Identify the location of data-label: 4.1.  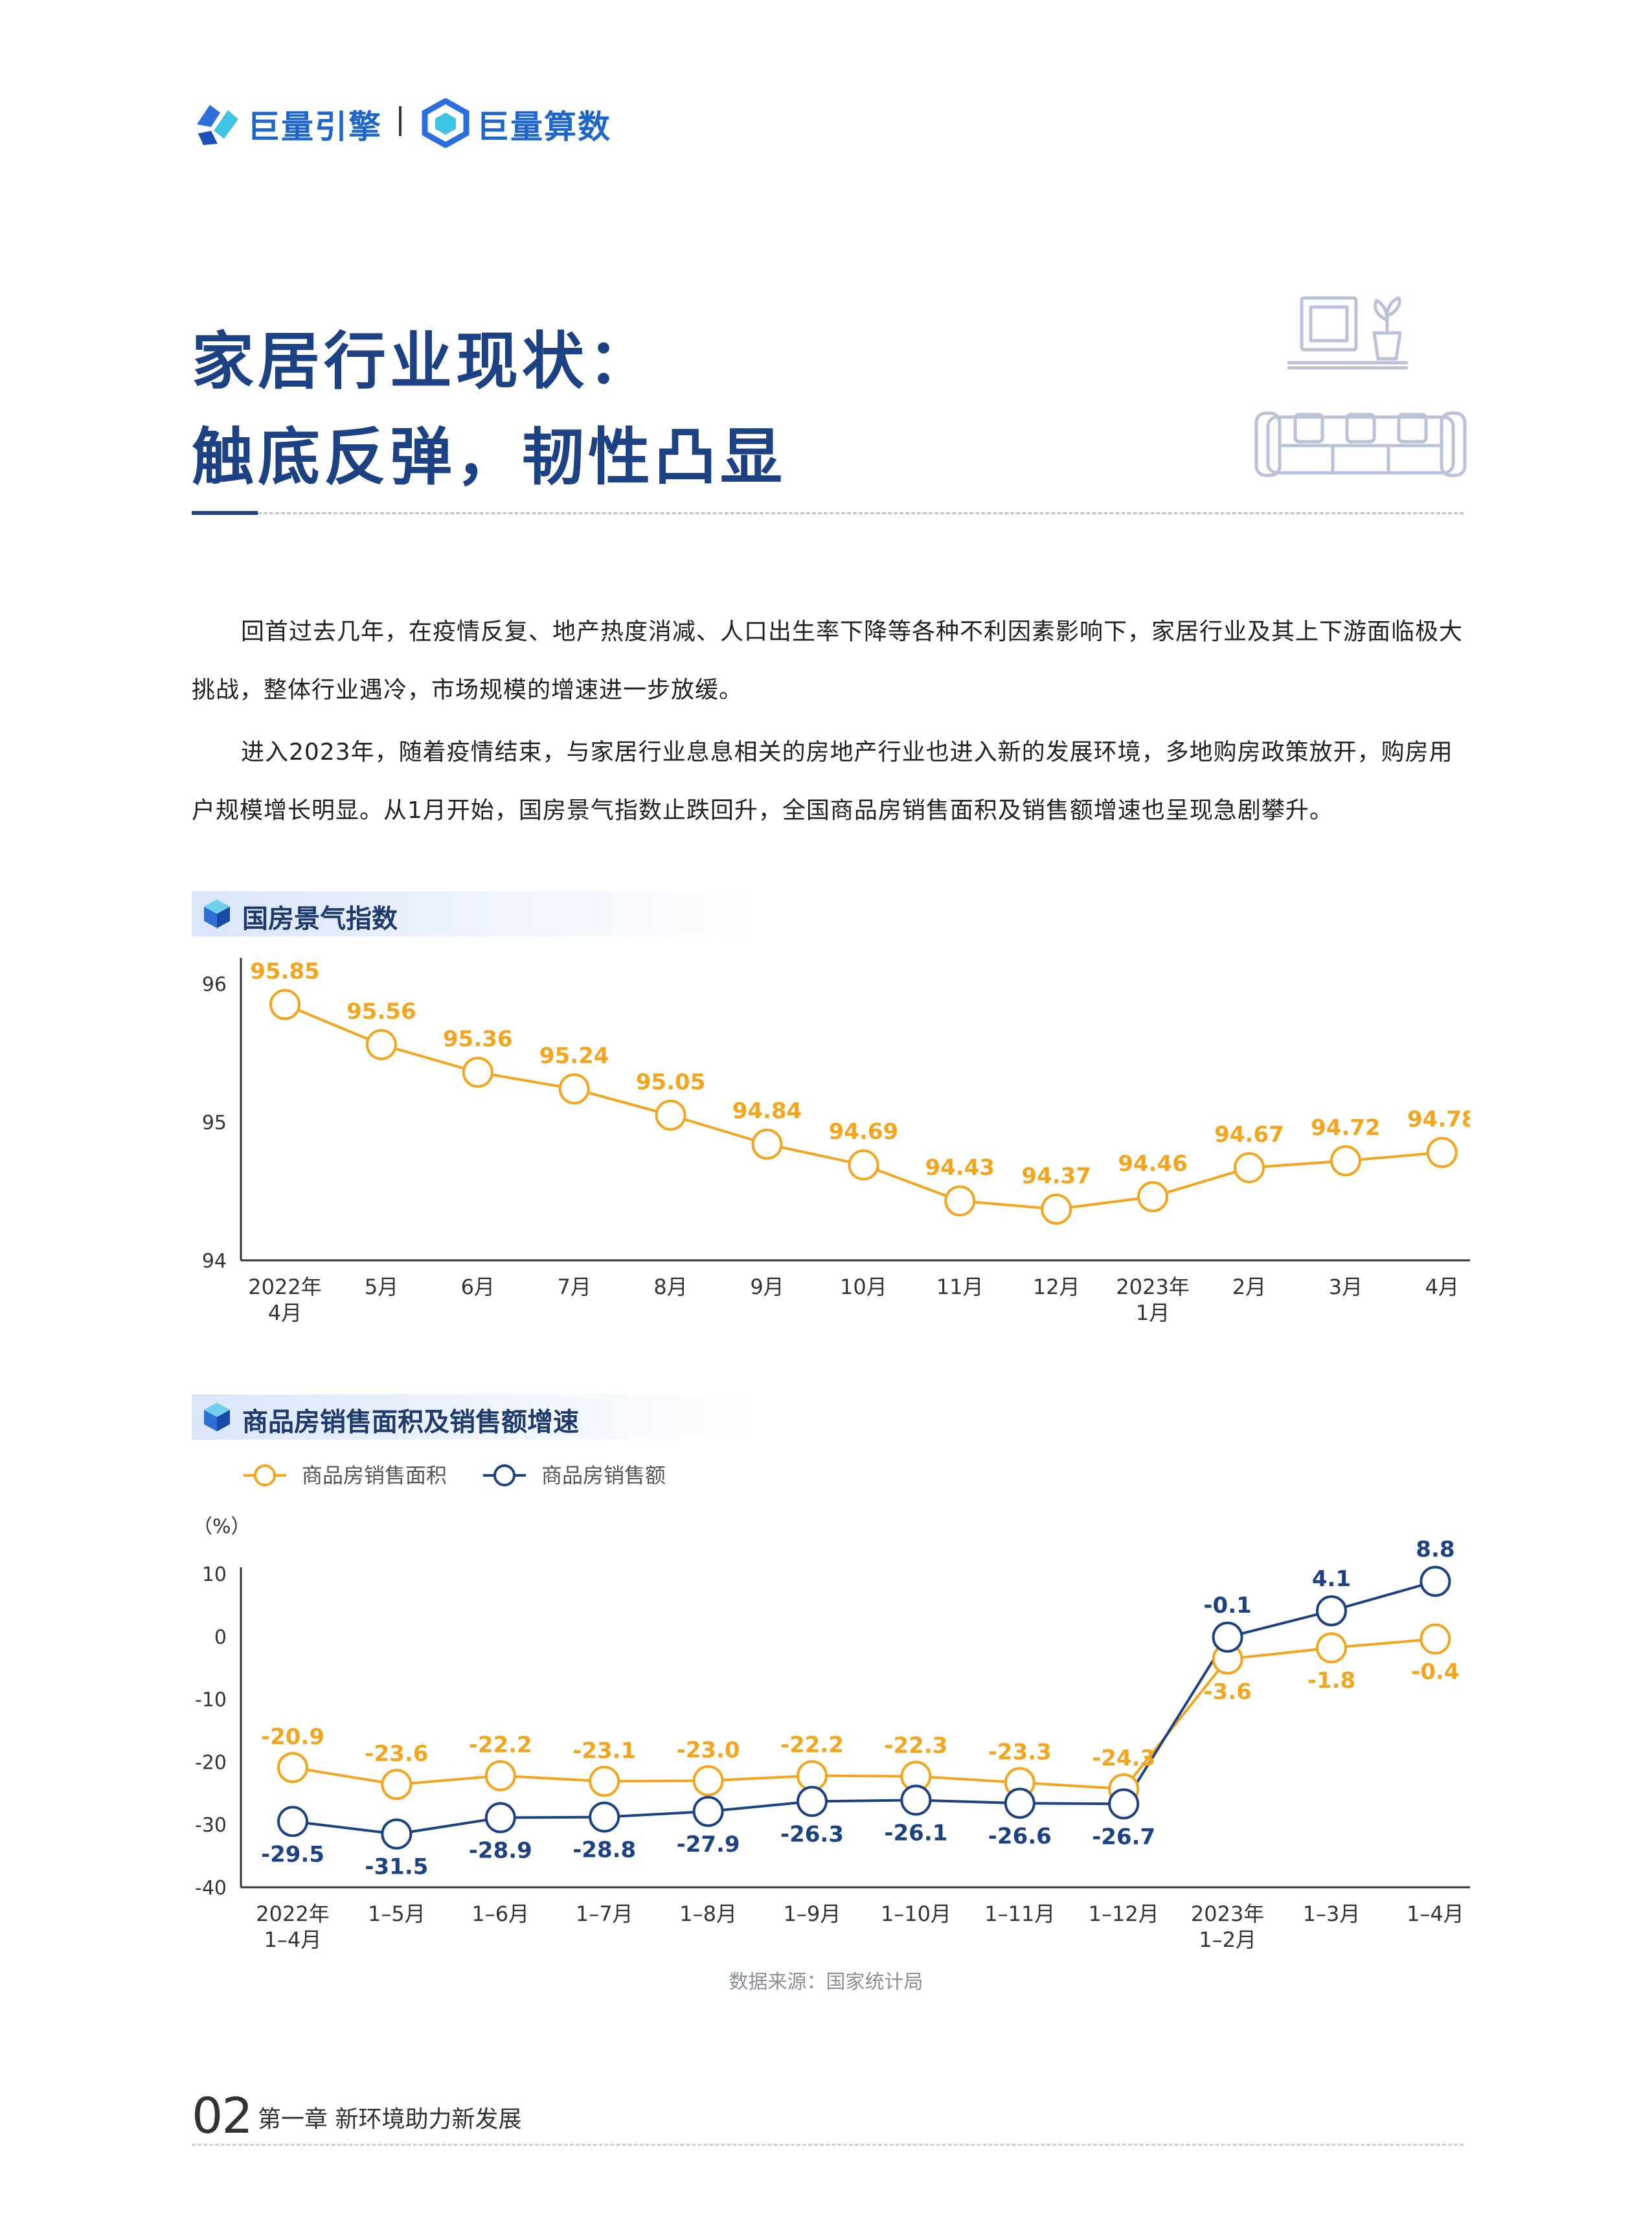
(1331, 1579).